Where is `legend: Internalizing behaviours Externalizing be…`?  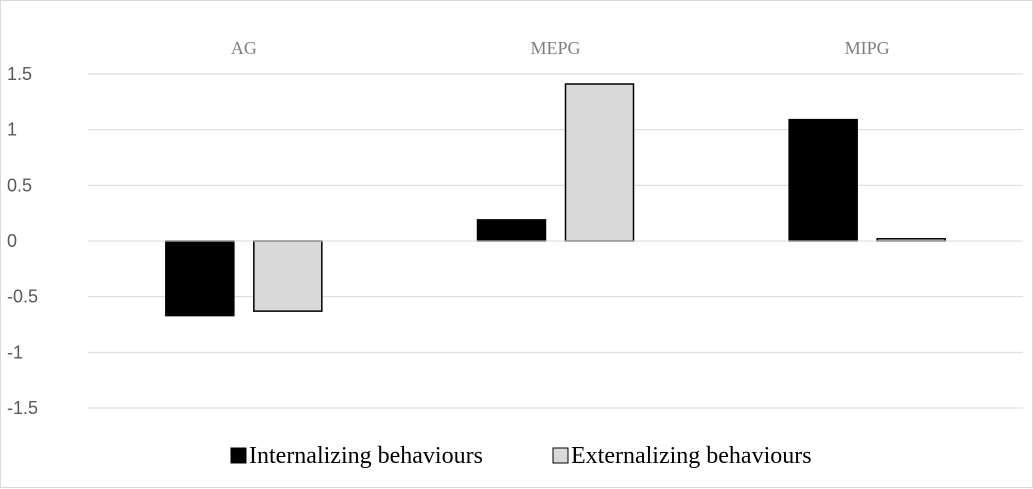 legend: Internalizing behaviours Externalizing be… is located at coordinates (521, 456).